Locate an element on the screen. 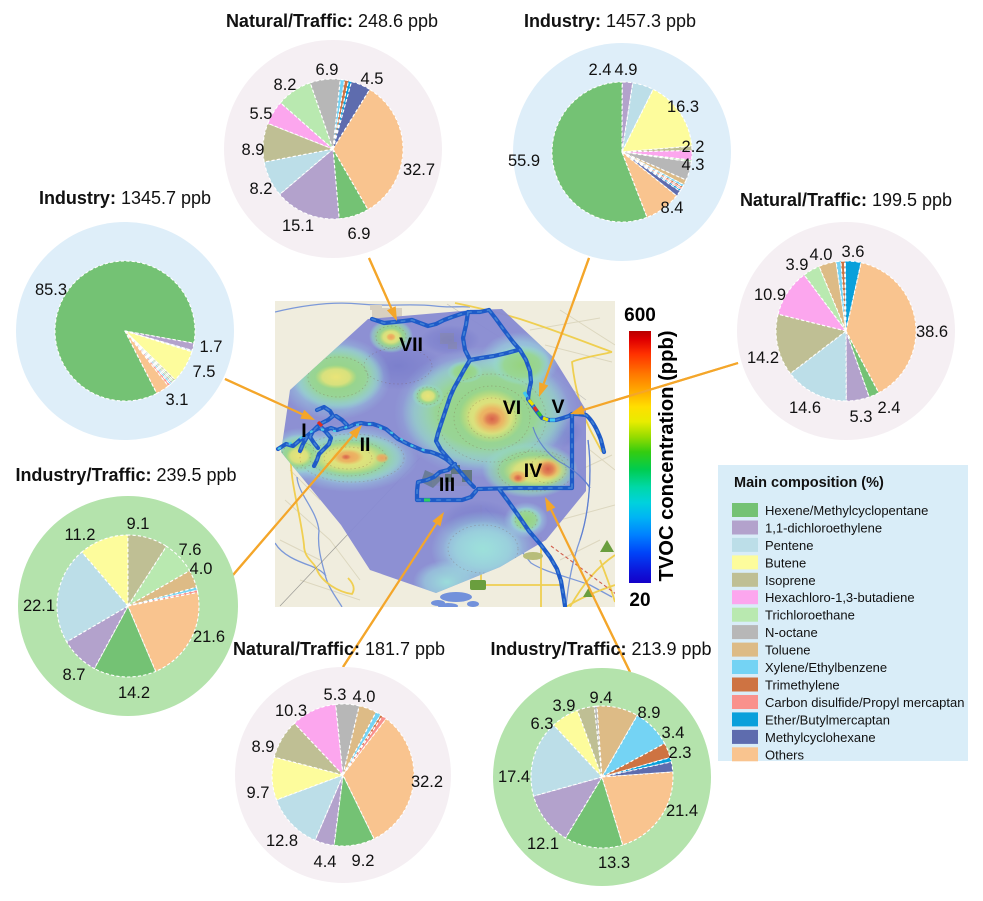 Image resolution: width=983 pixels, height=901 pixels. svg-text: Industry/Traffic: 239.5 ppb is located at coordinates (125, 475).